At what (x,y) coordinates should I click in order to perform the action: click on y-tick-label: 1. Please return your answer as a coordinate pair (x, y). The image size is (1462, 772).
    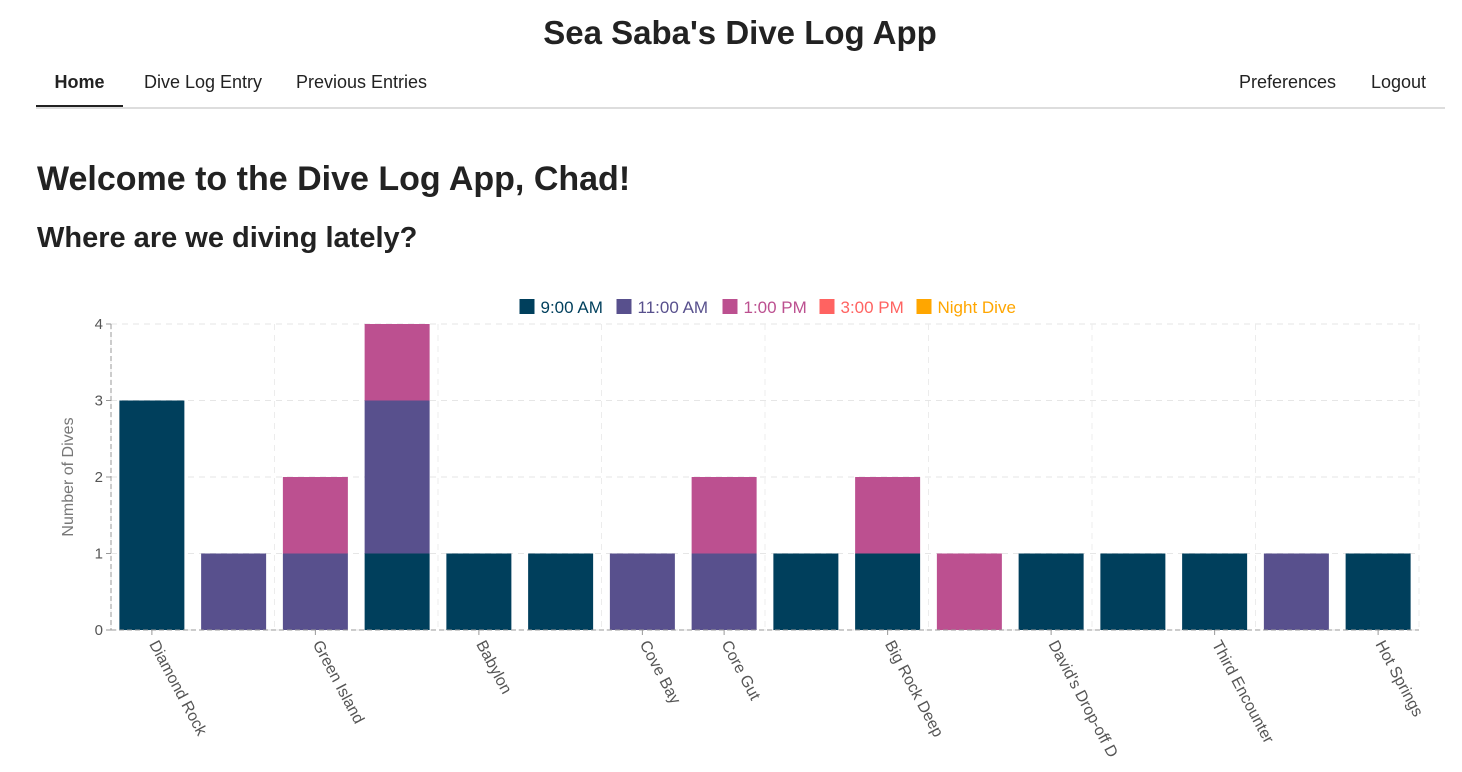
    Looking at the image, I should click on (99, 554).